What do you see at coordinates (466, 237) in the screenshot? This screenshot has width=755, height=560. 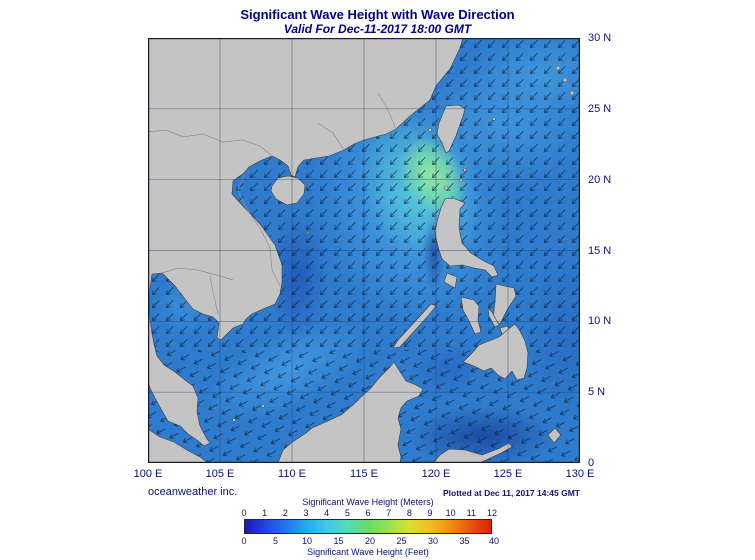 I see `land-luzon` at bounding box center [466, 237].